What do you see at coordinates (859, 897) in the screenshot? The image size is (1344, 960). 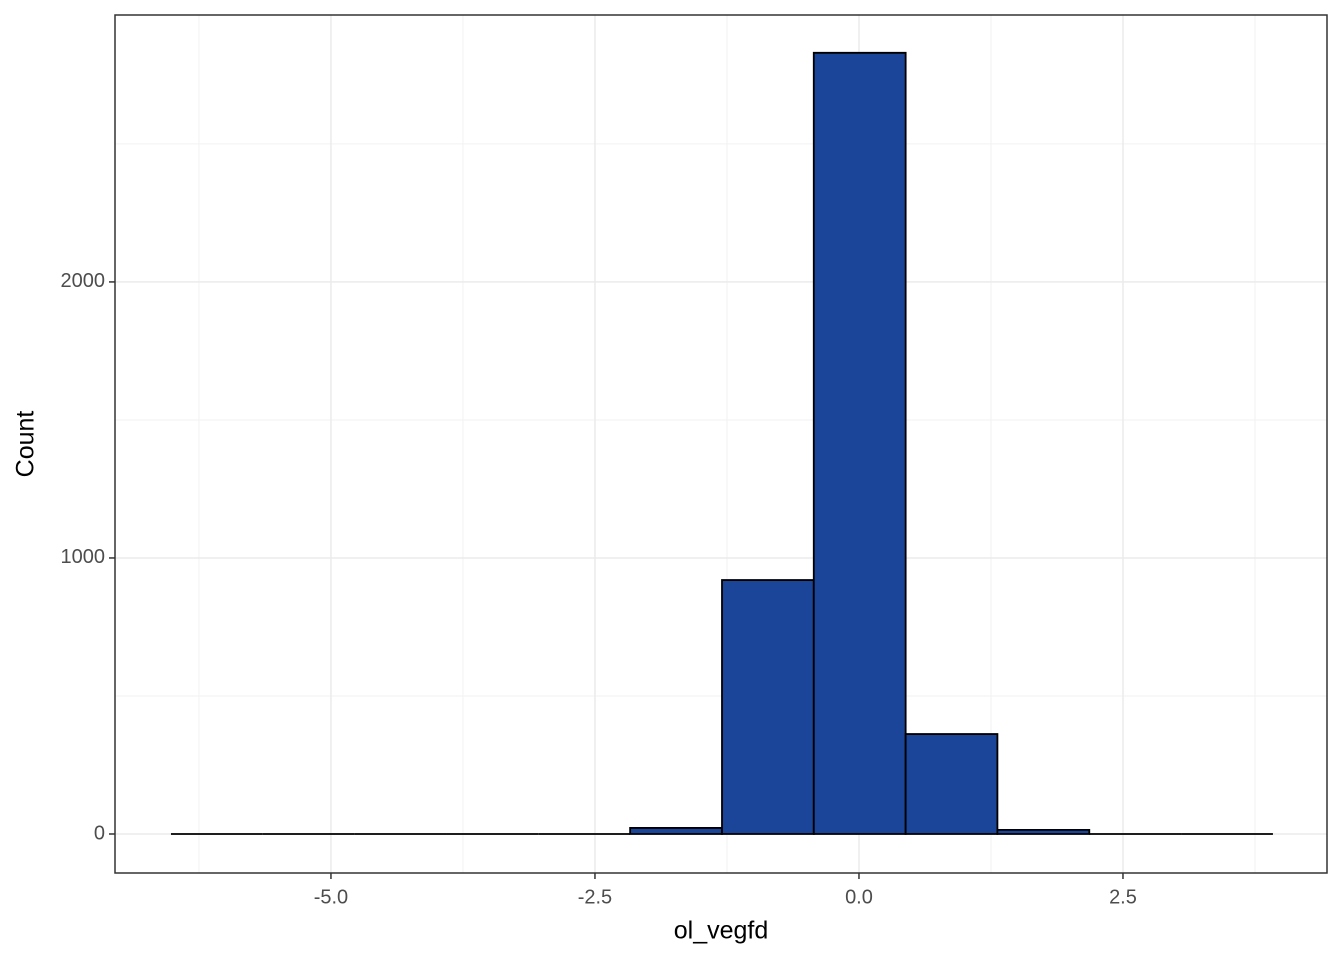 I see `x-tick-label: 0.0` at bounding box center [859, 897].